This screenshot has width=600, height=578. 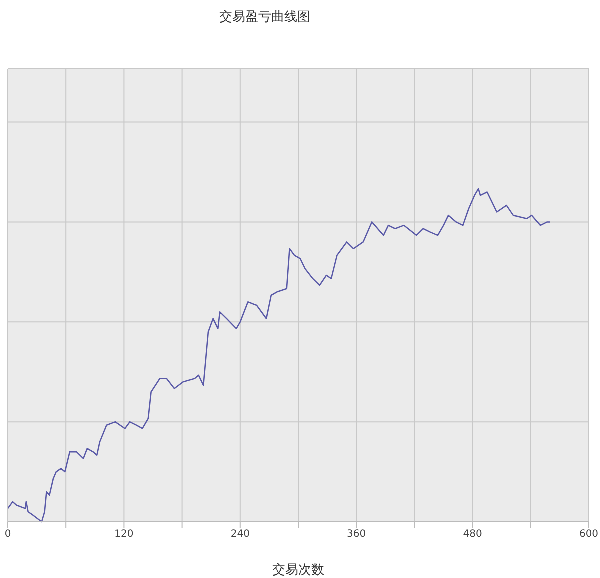 What do you see at coordinates (265, 17) in the screenshot?
I see `chart-title: 交易盈亏曲线图` at bounding box center [265, 17].